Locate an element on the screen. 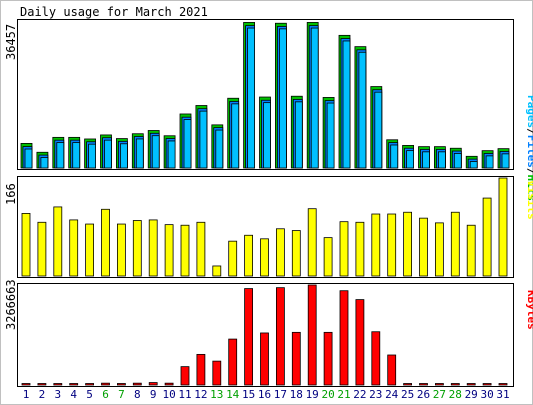  day-label-18: 18 is located at coordinates (296, 394).